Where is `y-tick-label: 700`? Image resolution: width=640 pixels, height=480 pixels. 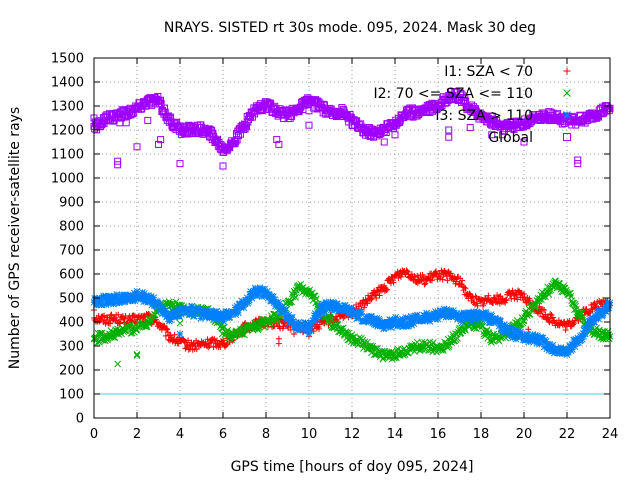 y-tick-label: 700 is located at coordinates (71, 251).